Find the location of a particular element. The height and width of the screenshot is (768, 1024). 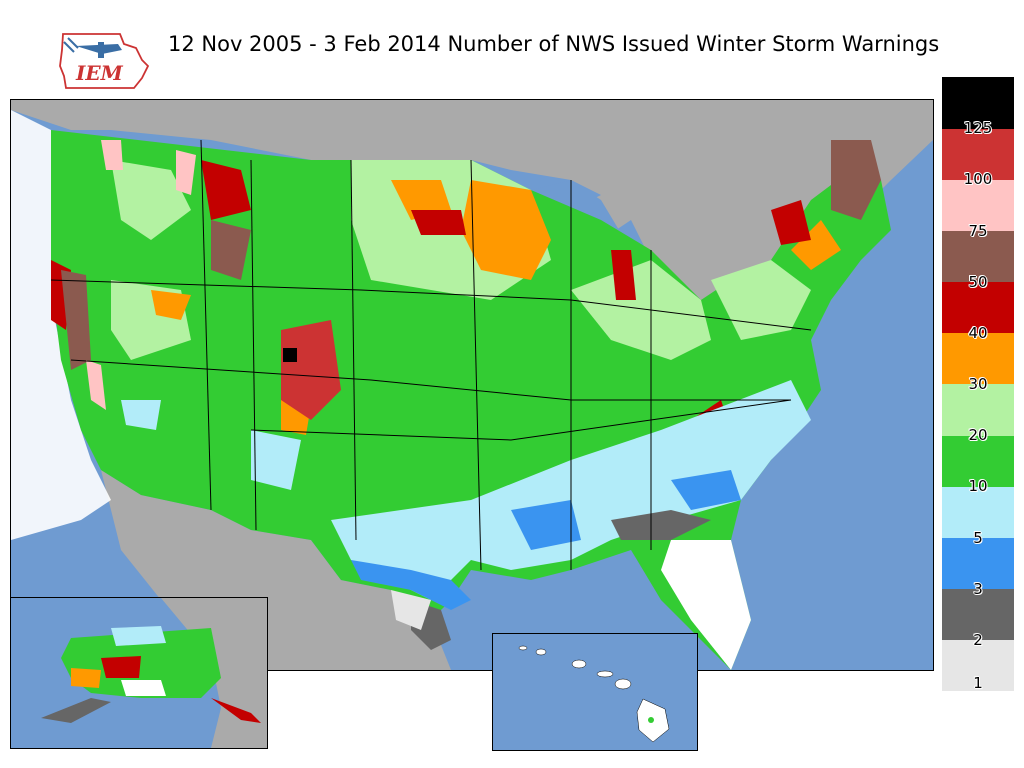

legend-label-75: 75 is located at coordinates (978, 230).